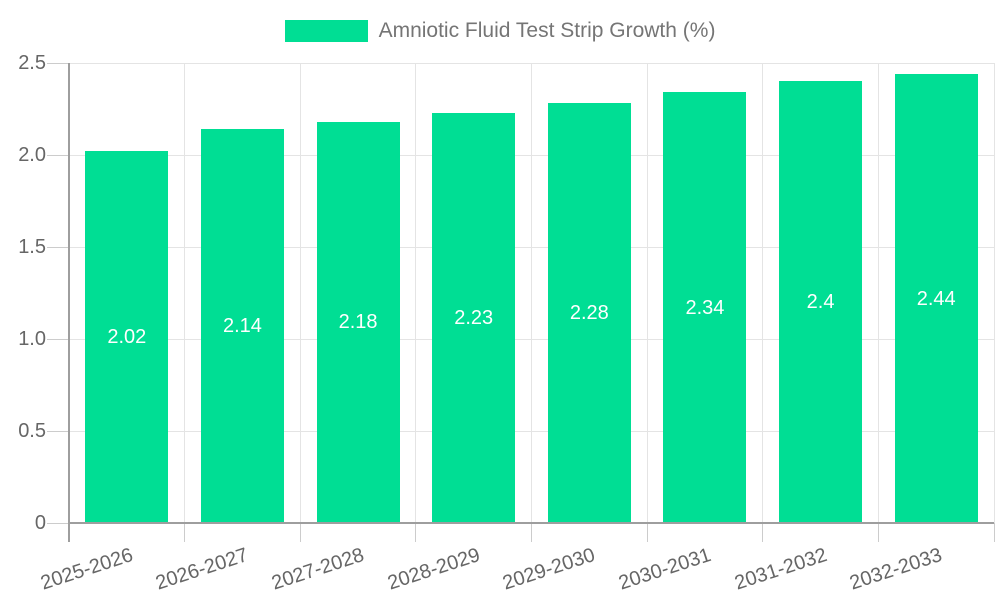  I want to click on y-axis-tick-label: 1.5, so click(32, 247).